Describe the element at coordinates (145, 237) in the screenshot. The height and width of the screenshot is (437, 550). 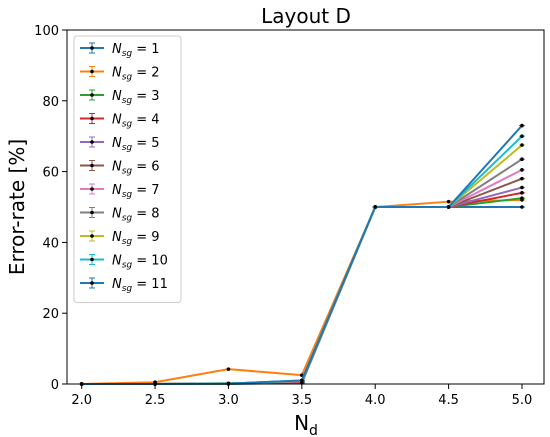
I see `legend-label-value: = 9` at that location.